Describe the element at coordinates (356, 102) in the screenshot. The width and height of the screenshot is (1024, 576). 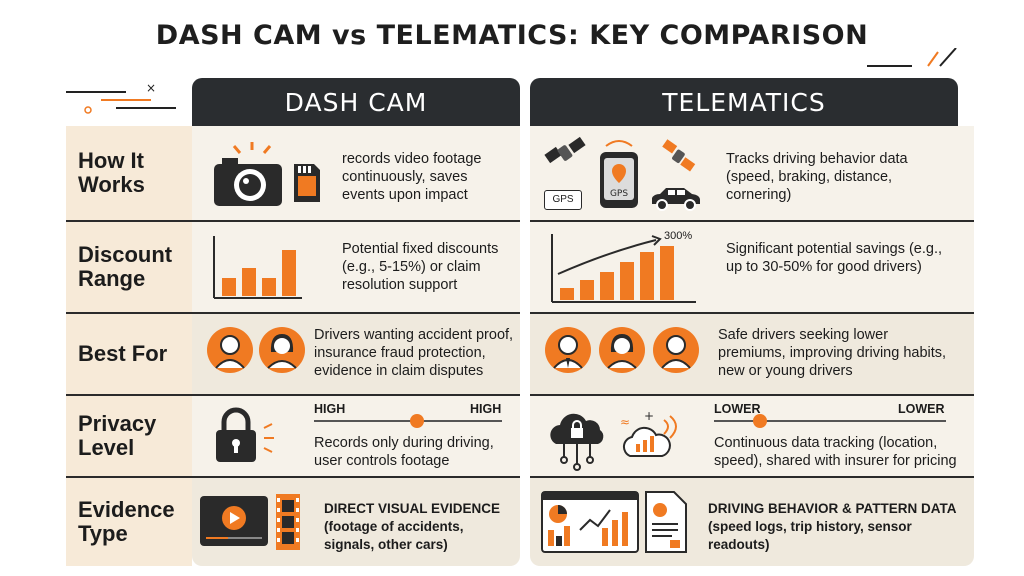
I see `column-header-dash-cam: DASH CAM` at that location.